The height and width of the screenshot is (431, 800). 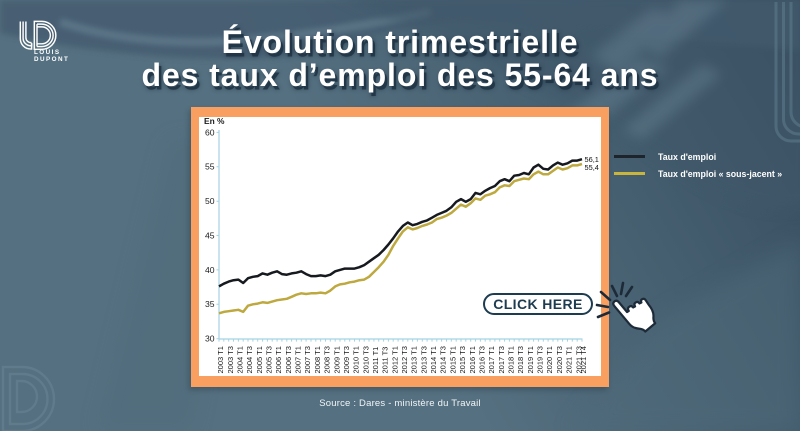 I want to click on svg-text: 2021 T4, so click(x=583, y=359).